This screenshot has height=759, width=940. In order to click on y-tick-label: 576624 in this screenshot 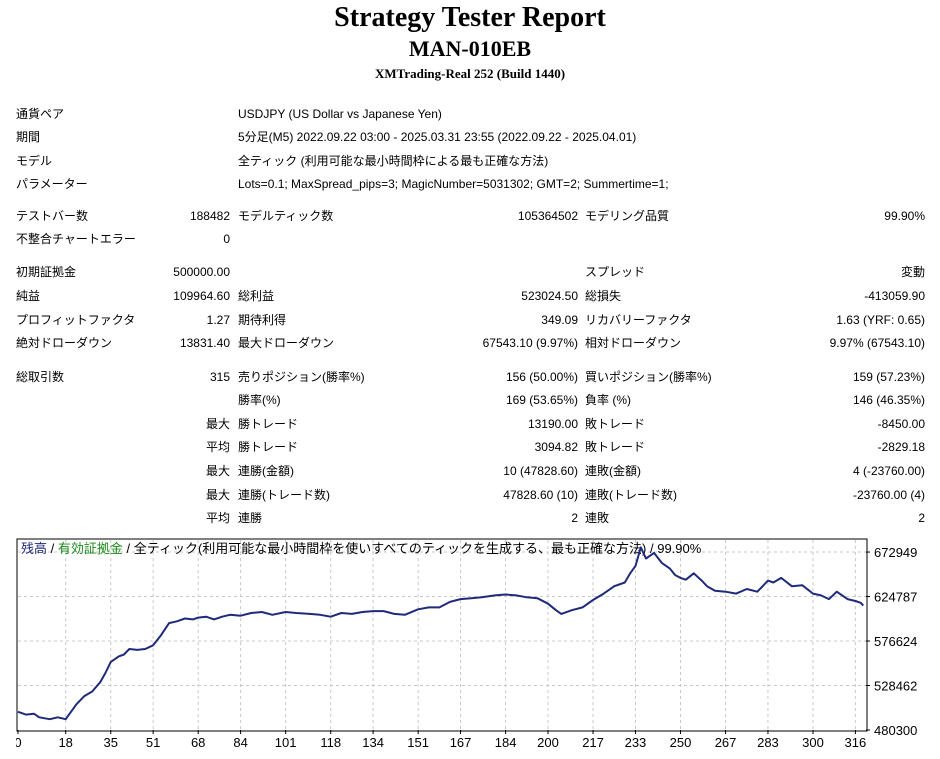, I will do `click(895, 641)`.